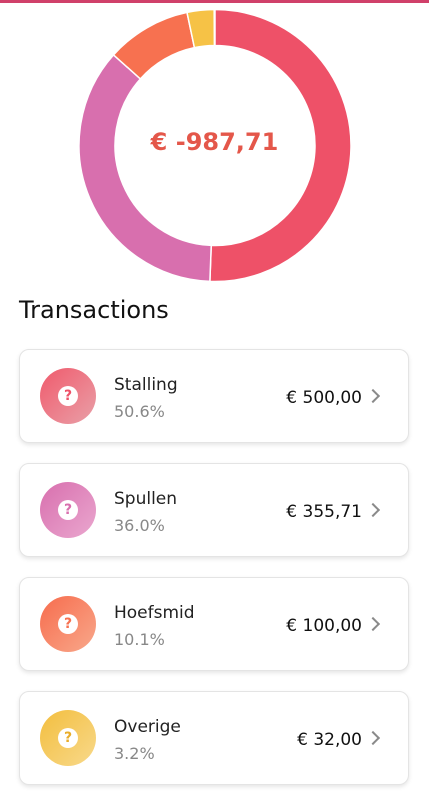  I want to click on transaction-amount: € 355,71, so click(324, 512).